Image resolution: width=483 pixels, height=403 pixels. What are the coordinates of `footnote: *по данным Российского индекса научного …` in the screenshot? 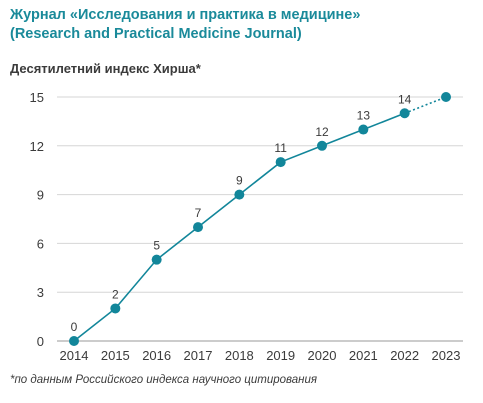 It's located at (164, 380).